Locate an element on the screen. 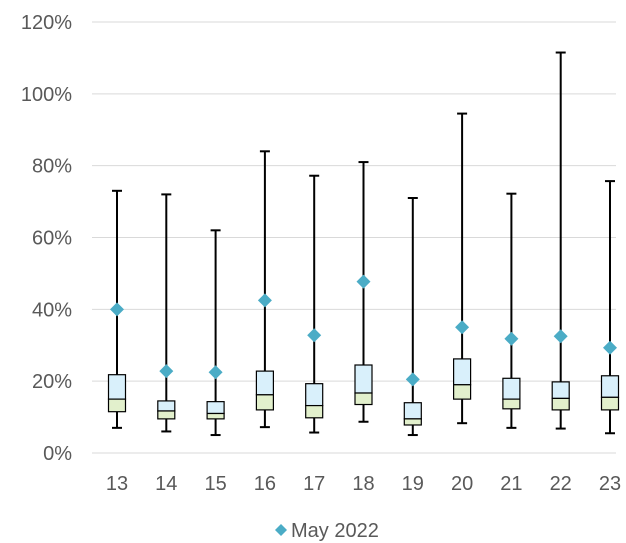  y-tick-label: 100% is located at coordinates (46, 95).